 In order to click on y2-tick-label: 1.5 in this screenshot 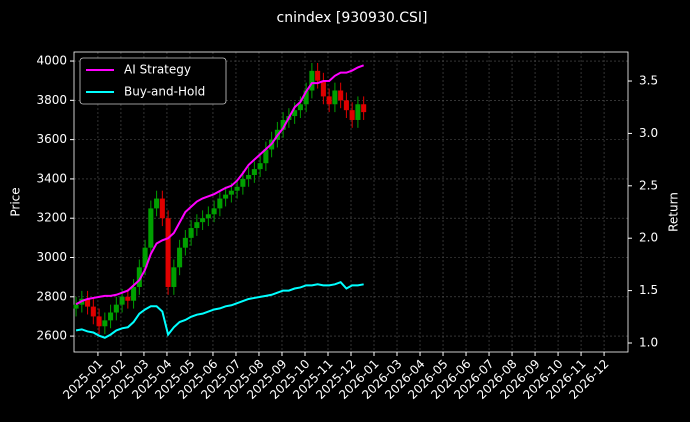, I will do `click(648, 290)`.